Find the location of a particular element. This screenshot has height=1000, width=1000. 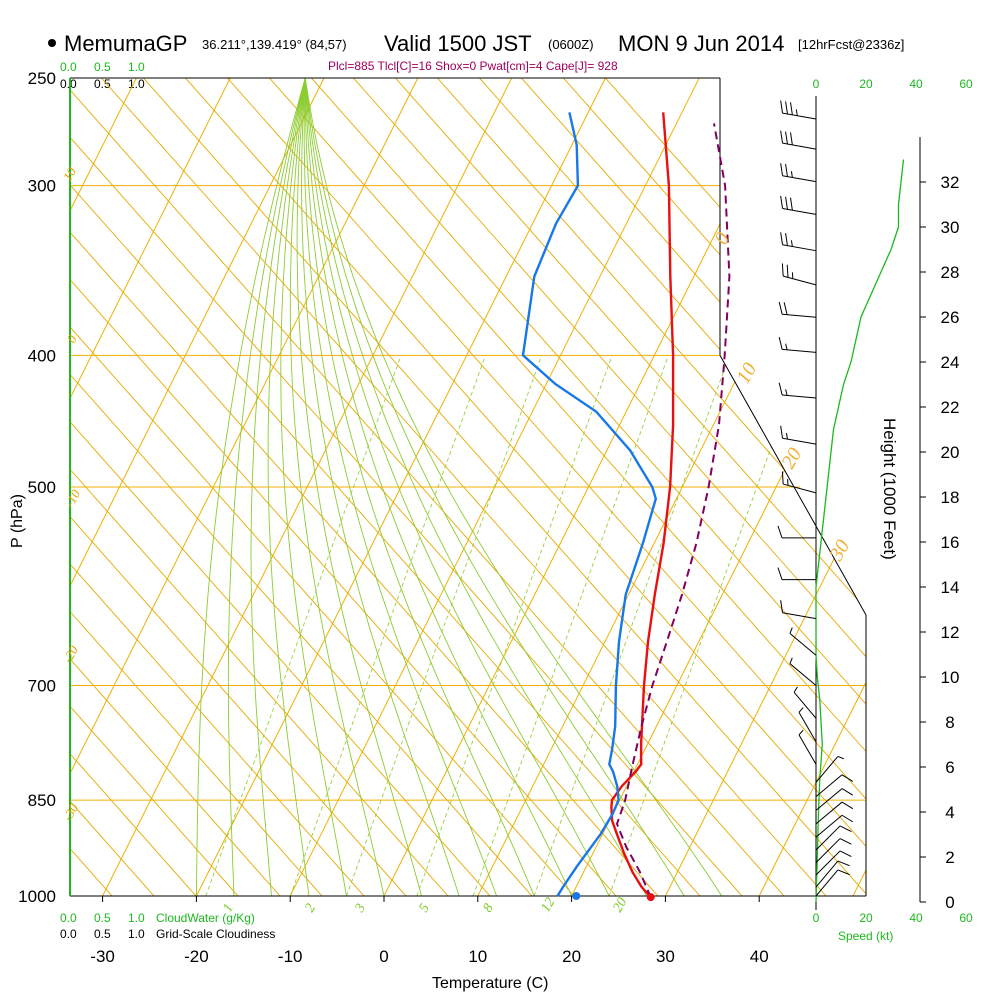

temperature-tick-label: 10 is located at coordinates (477, 956).